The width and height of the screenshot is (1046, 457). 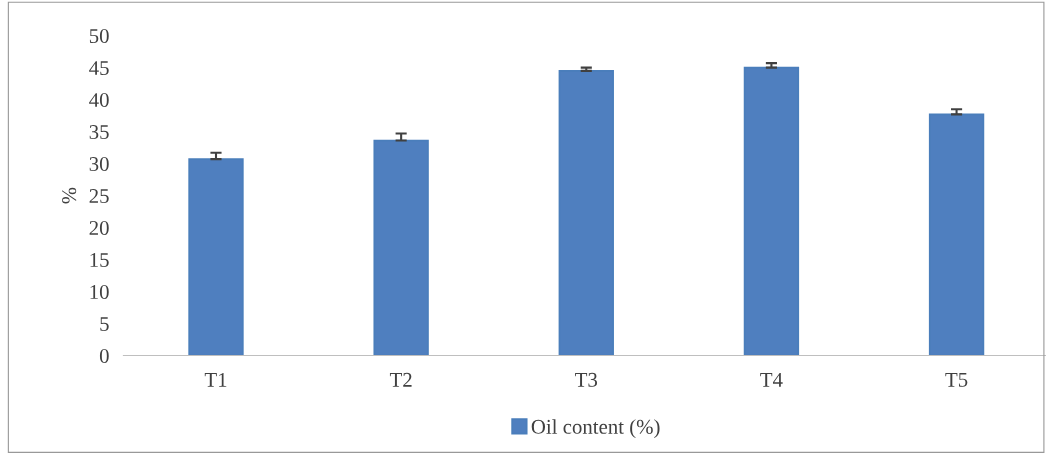 I want to click on x-tick-label: T4, so click(x=771, y=379).